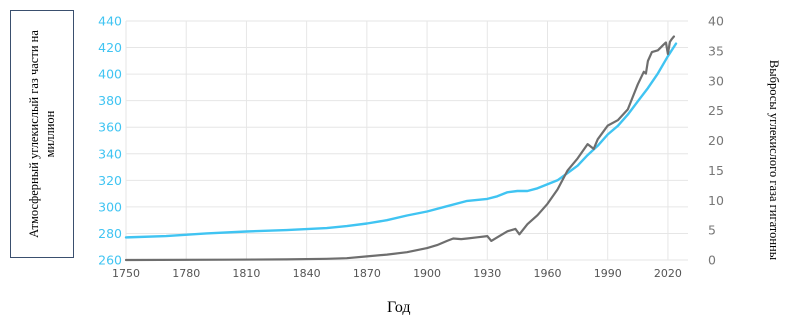 The width and height of the screenshot is (790, 320). What do you see at coordinates (110, 127) in the screenshot?
I see `left-tick-label: 360` at bounding box center [110, 127].